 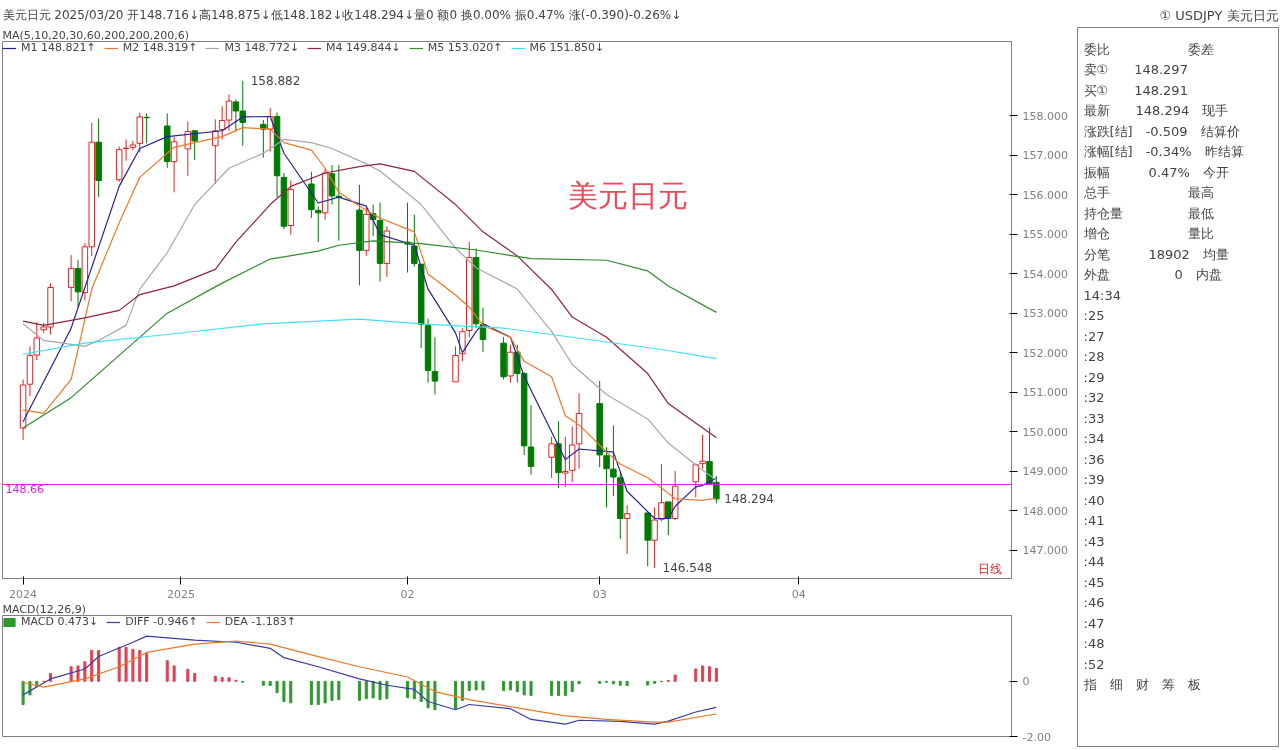 I want to click on text: :43, so click(x=1094, y=541).